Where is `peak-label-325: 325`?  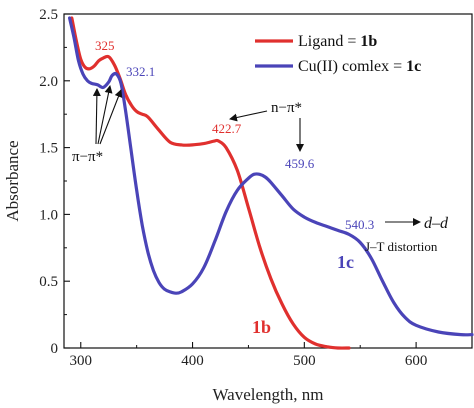 peak-label-325: 325 is located at coordinates (105, 45).